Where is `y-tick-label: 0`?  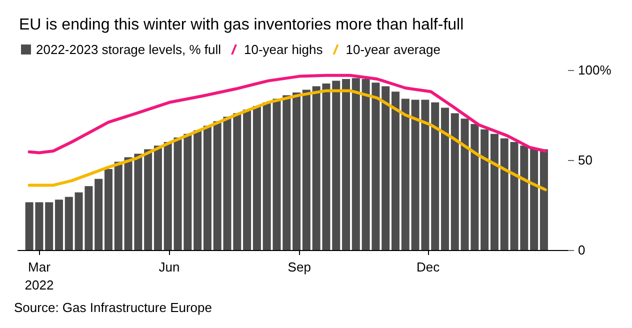 y-tick-label: 0 is located at coordinates (582, 250).